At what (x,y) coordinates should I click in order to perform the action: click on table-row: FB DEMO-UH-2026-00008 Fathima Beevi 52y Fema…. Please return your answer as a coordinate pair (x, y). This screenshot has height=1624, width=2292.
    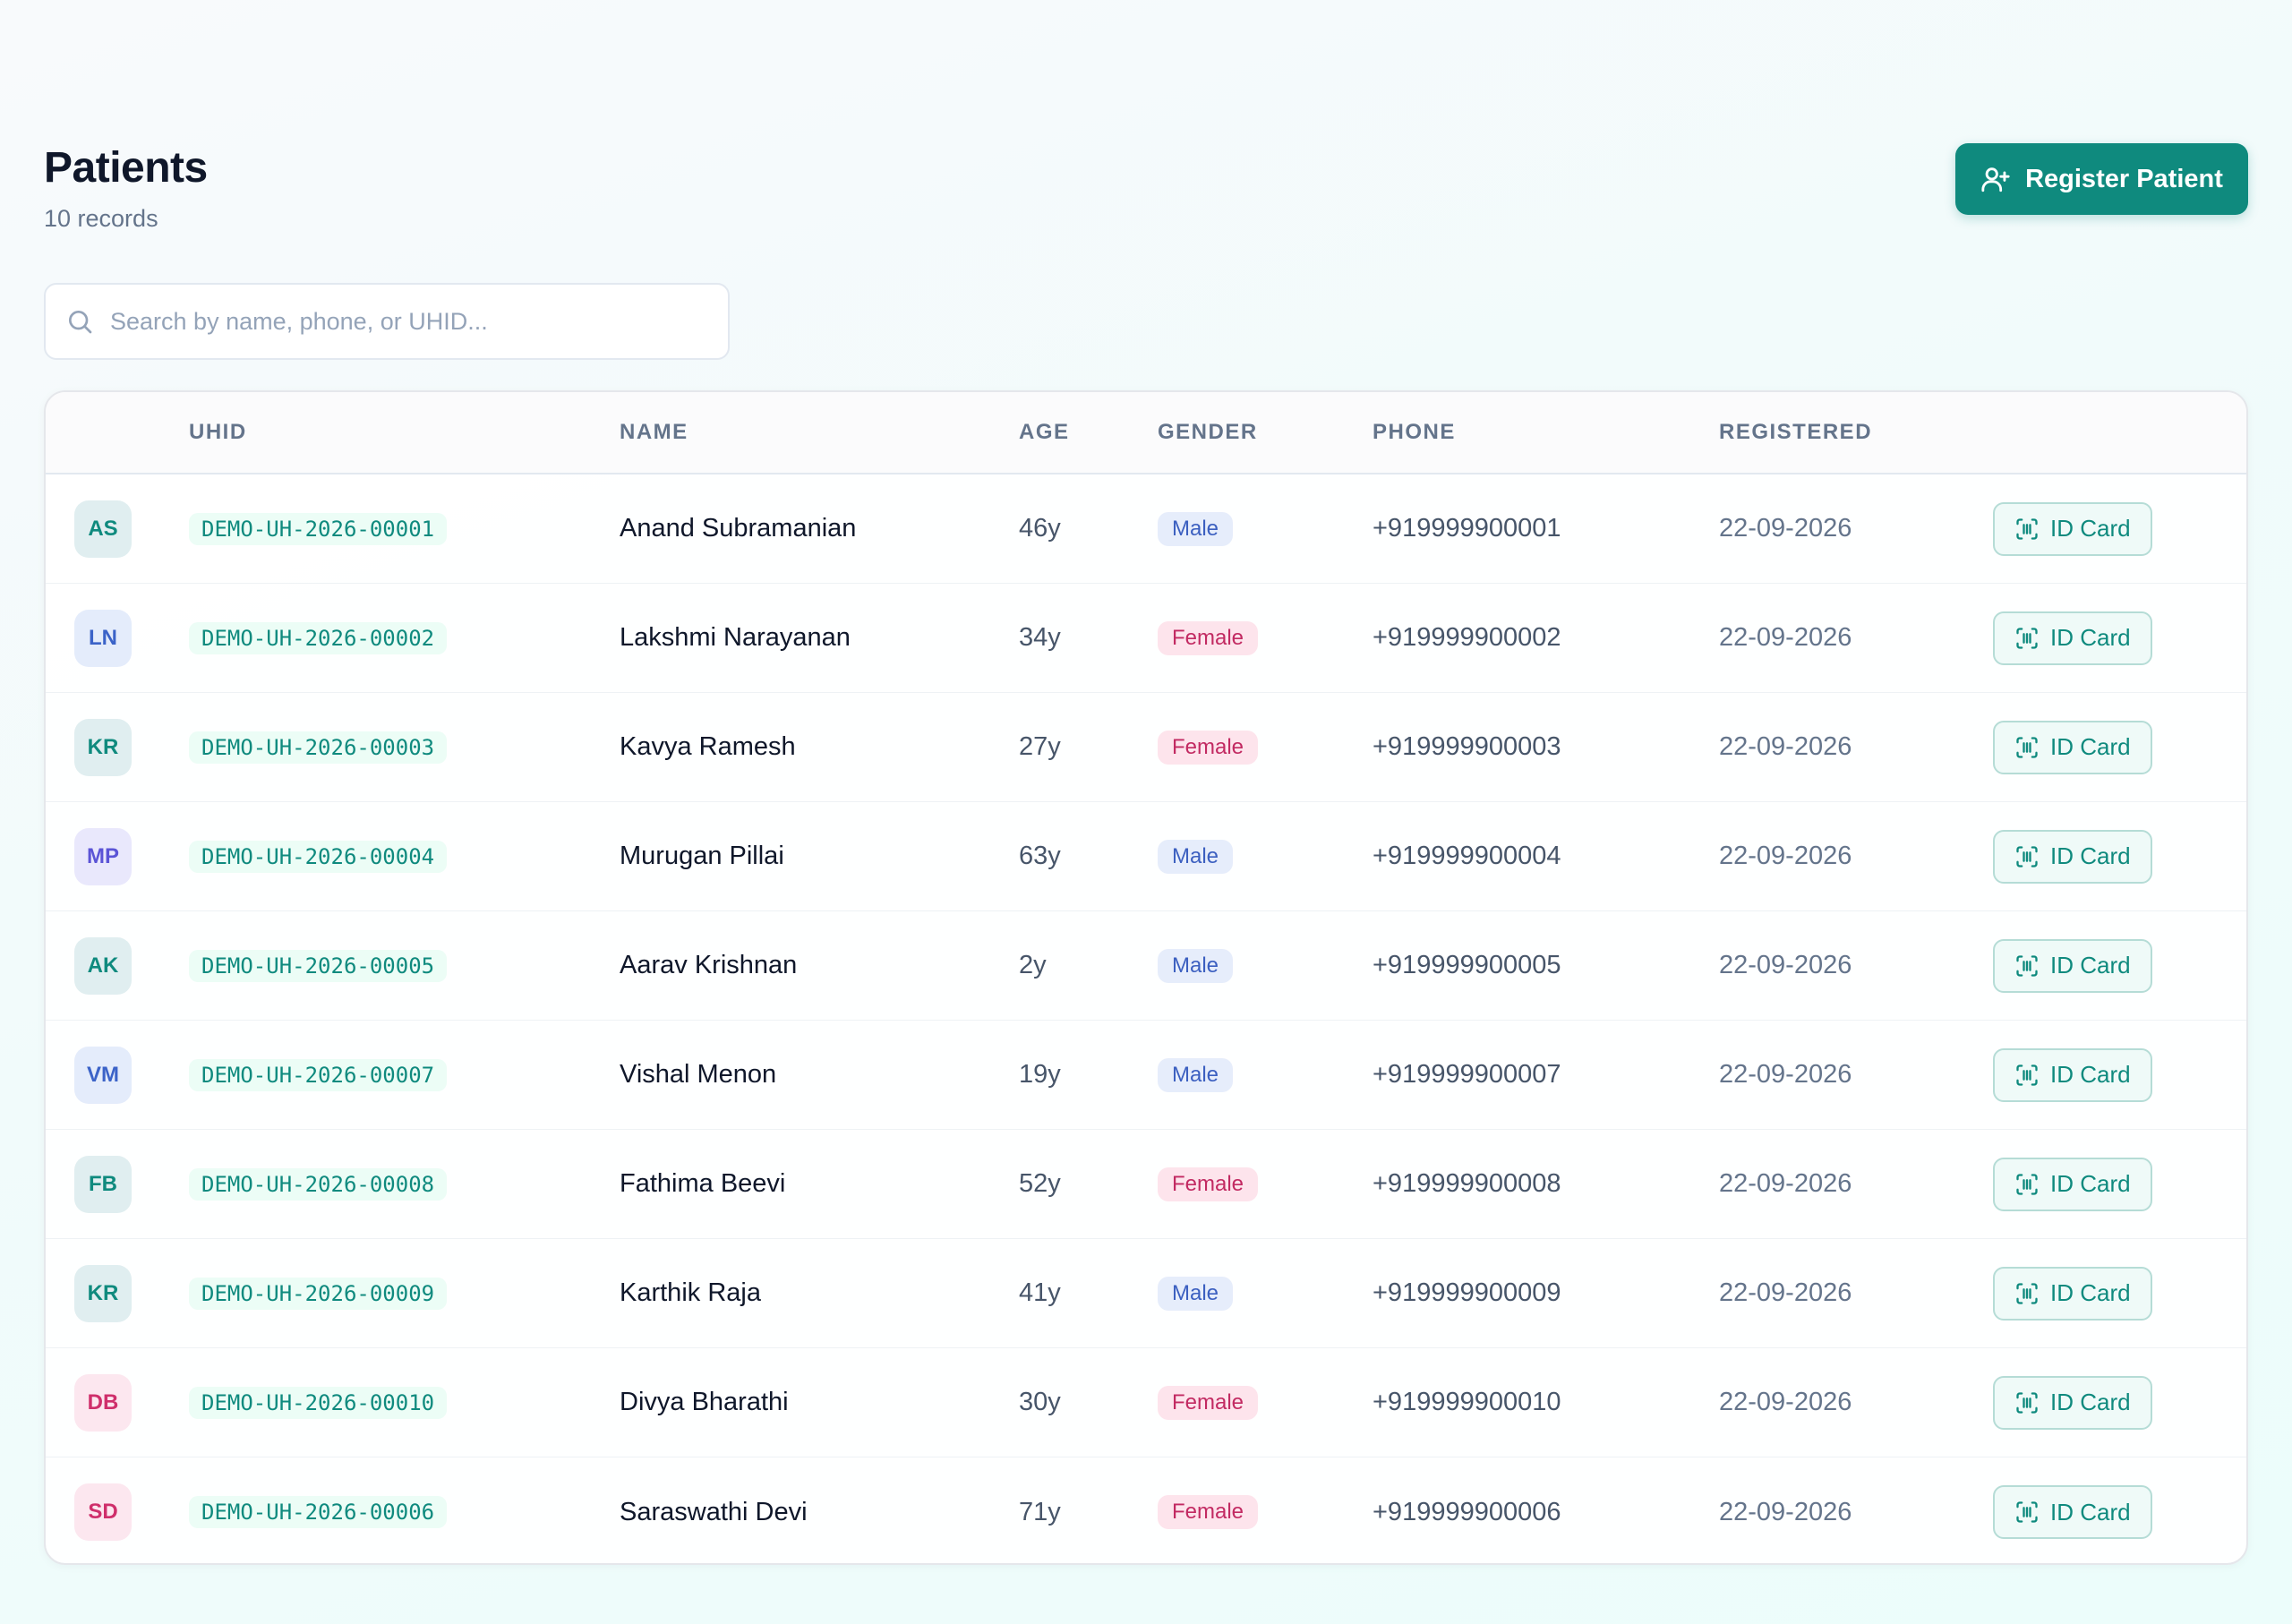
    Looking at the image, I should click on (1146, 1184).